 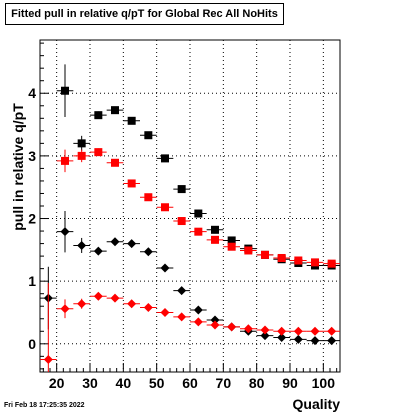 I want to click on y-tick-label: 0, so click(x=32, y=344).